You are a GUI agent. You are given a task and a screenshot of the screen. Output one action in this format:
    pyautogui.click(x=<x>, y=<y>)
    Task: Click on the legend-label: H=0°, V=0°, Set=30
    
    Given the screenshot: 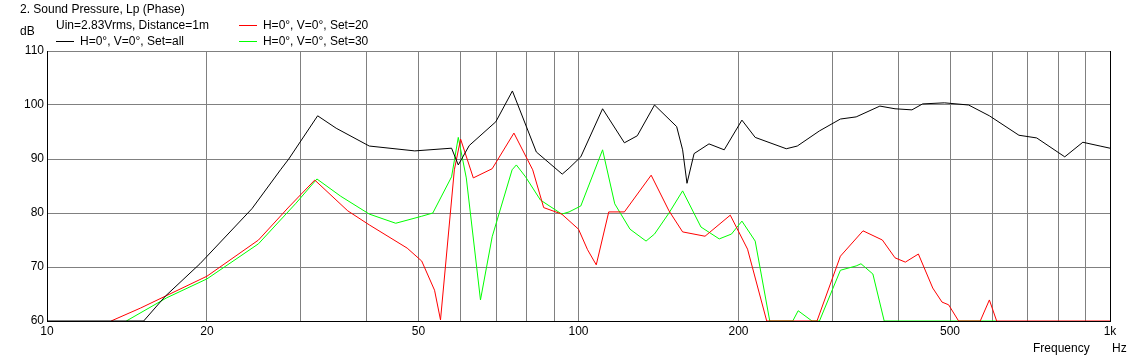 What is the action you would take?
    pyautogui.click(x=315, y=41)
    